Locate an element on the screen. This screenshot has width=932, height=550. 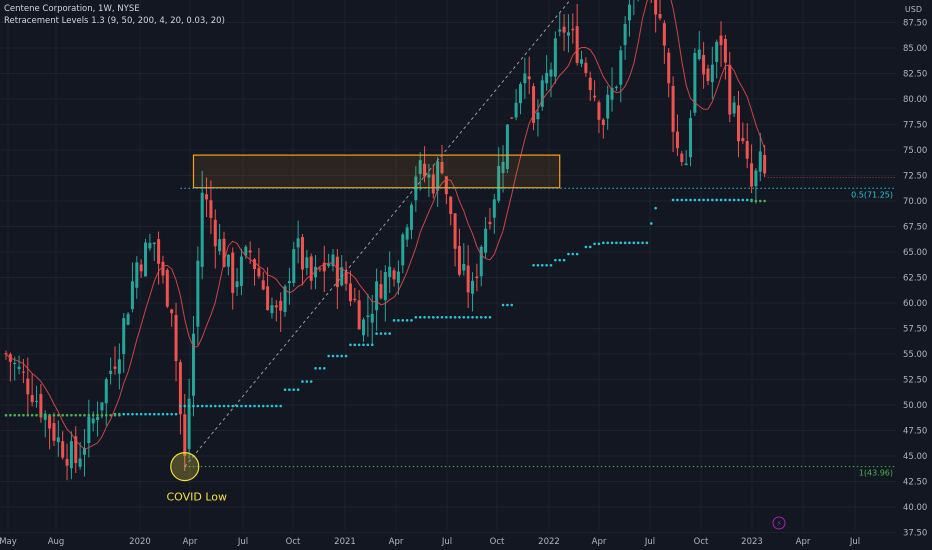
time-tick-label: Jul is located at coordinates (649, 542).